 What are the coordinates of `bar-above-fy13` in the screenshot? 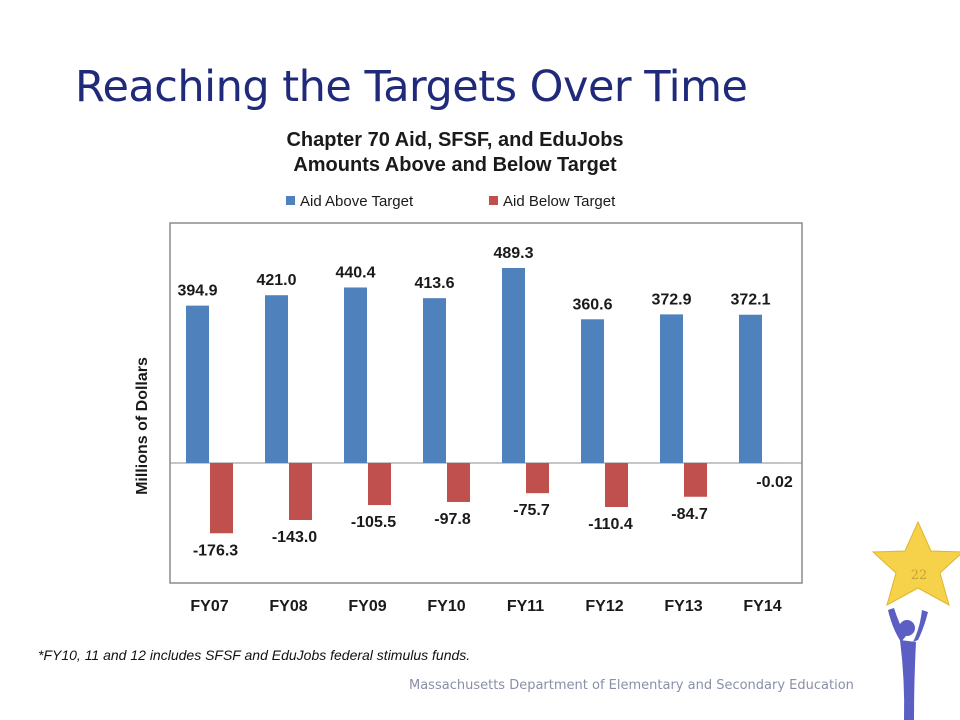 It's located at (671, 388).